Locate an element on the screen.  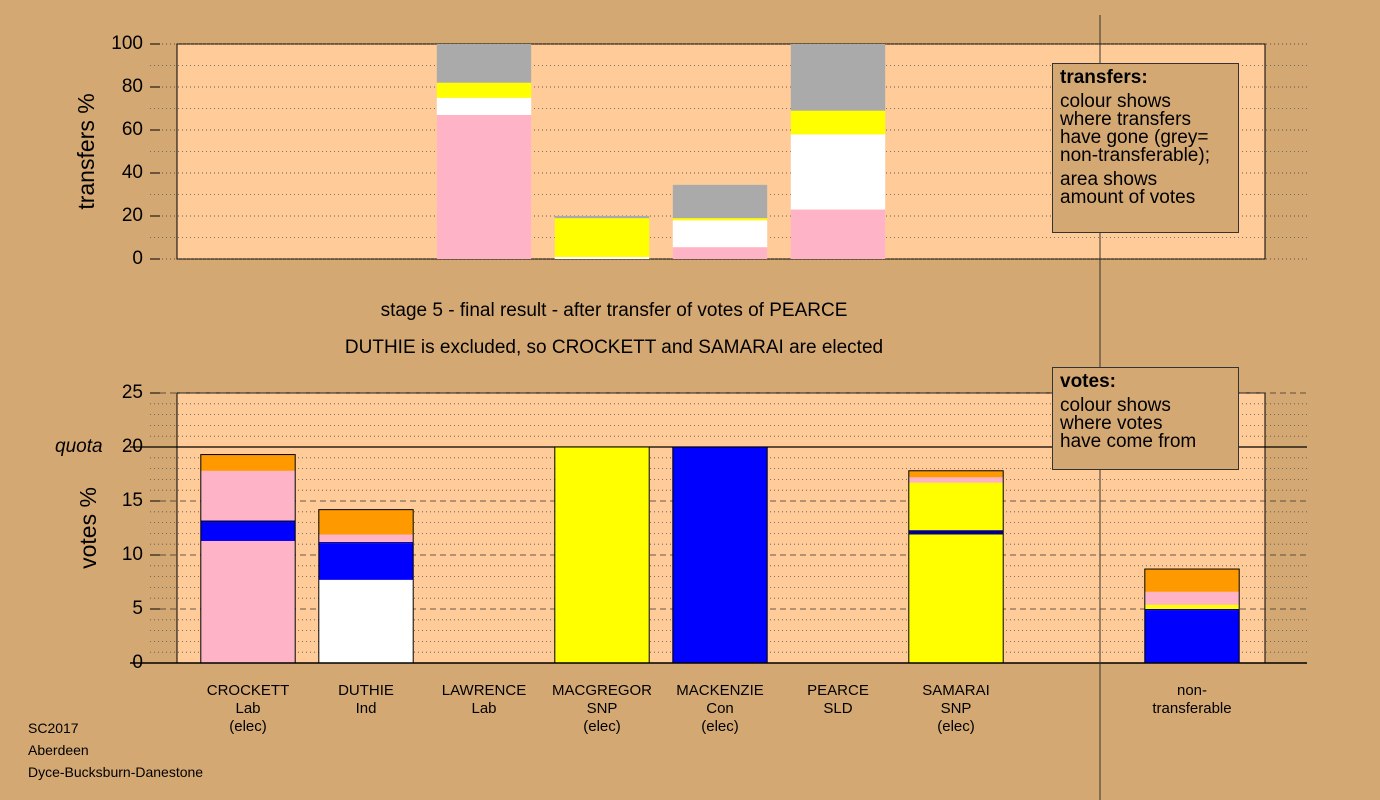
y-tick-label: 10 is located at coordinates (132, 554).